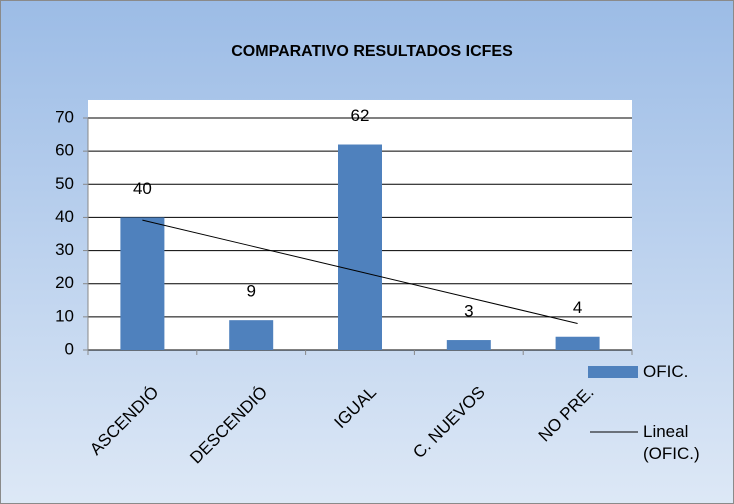 The width and height of the screenshot is (734, 504). I want to click on data-label: 9, so click(250, 291).